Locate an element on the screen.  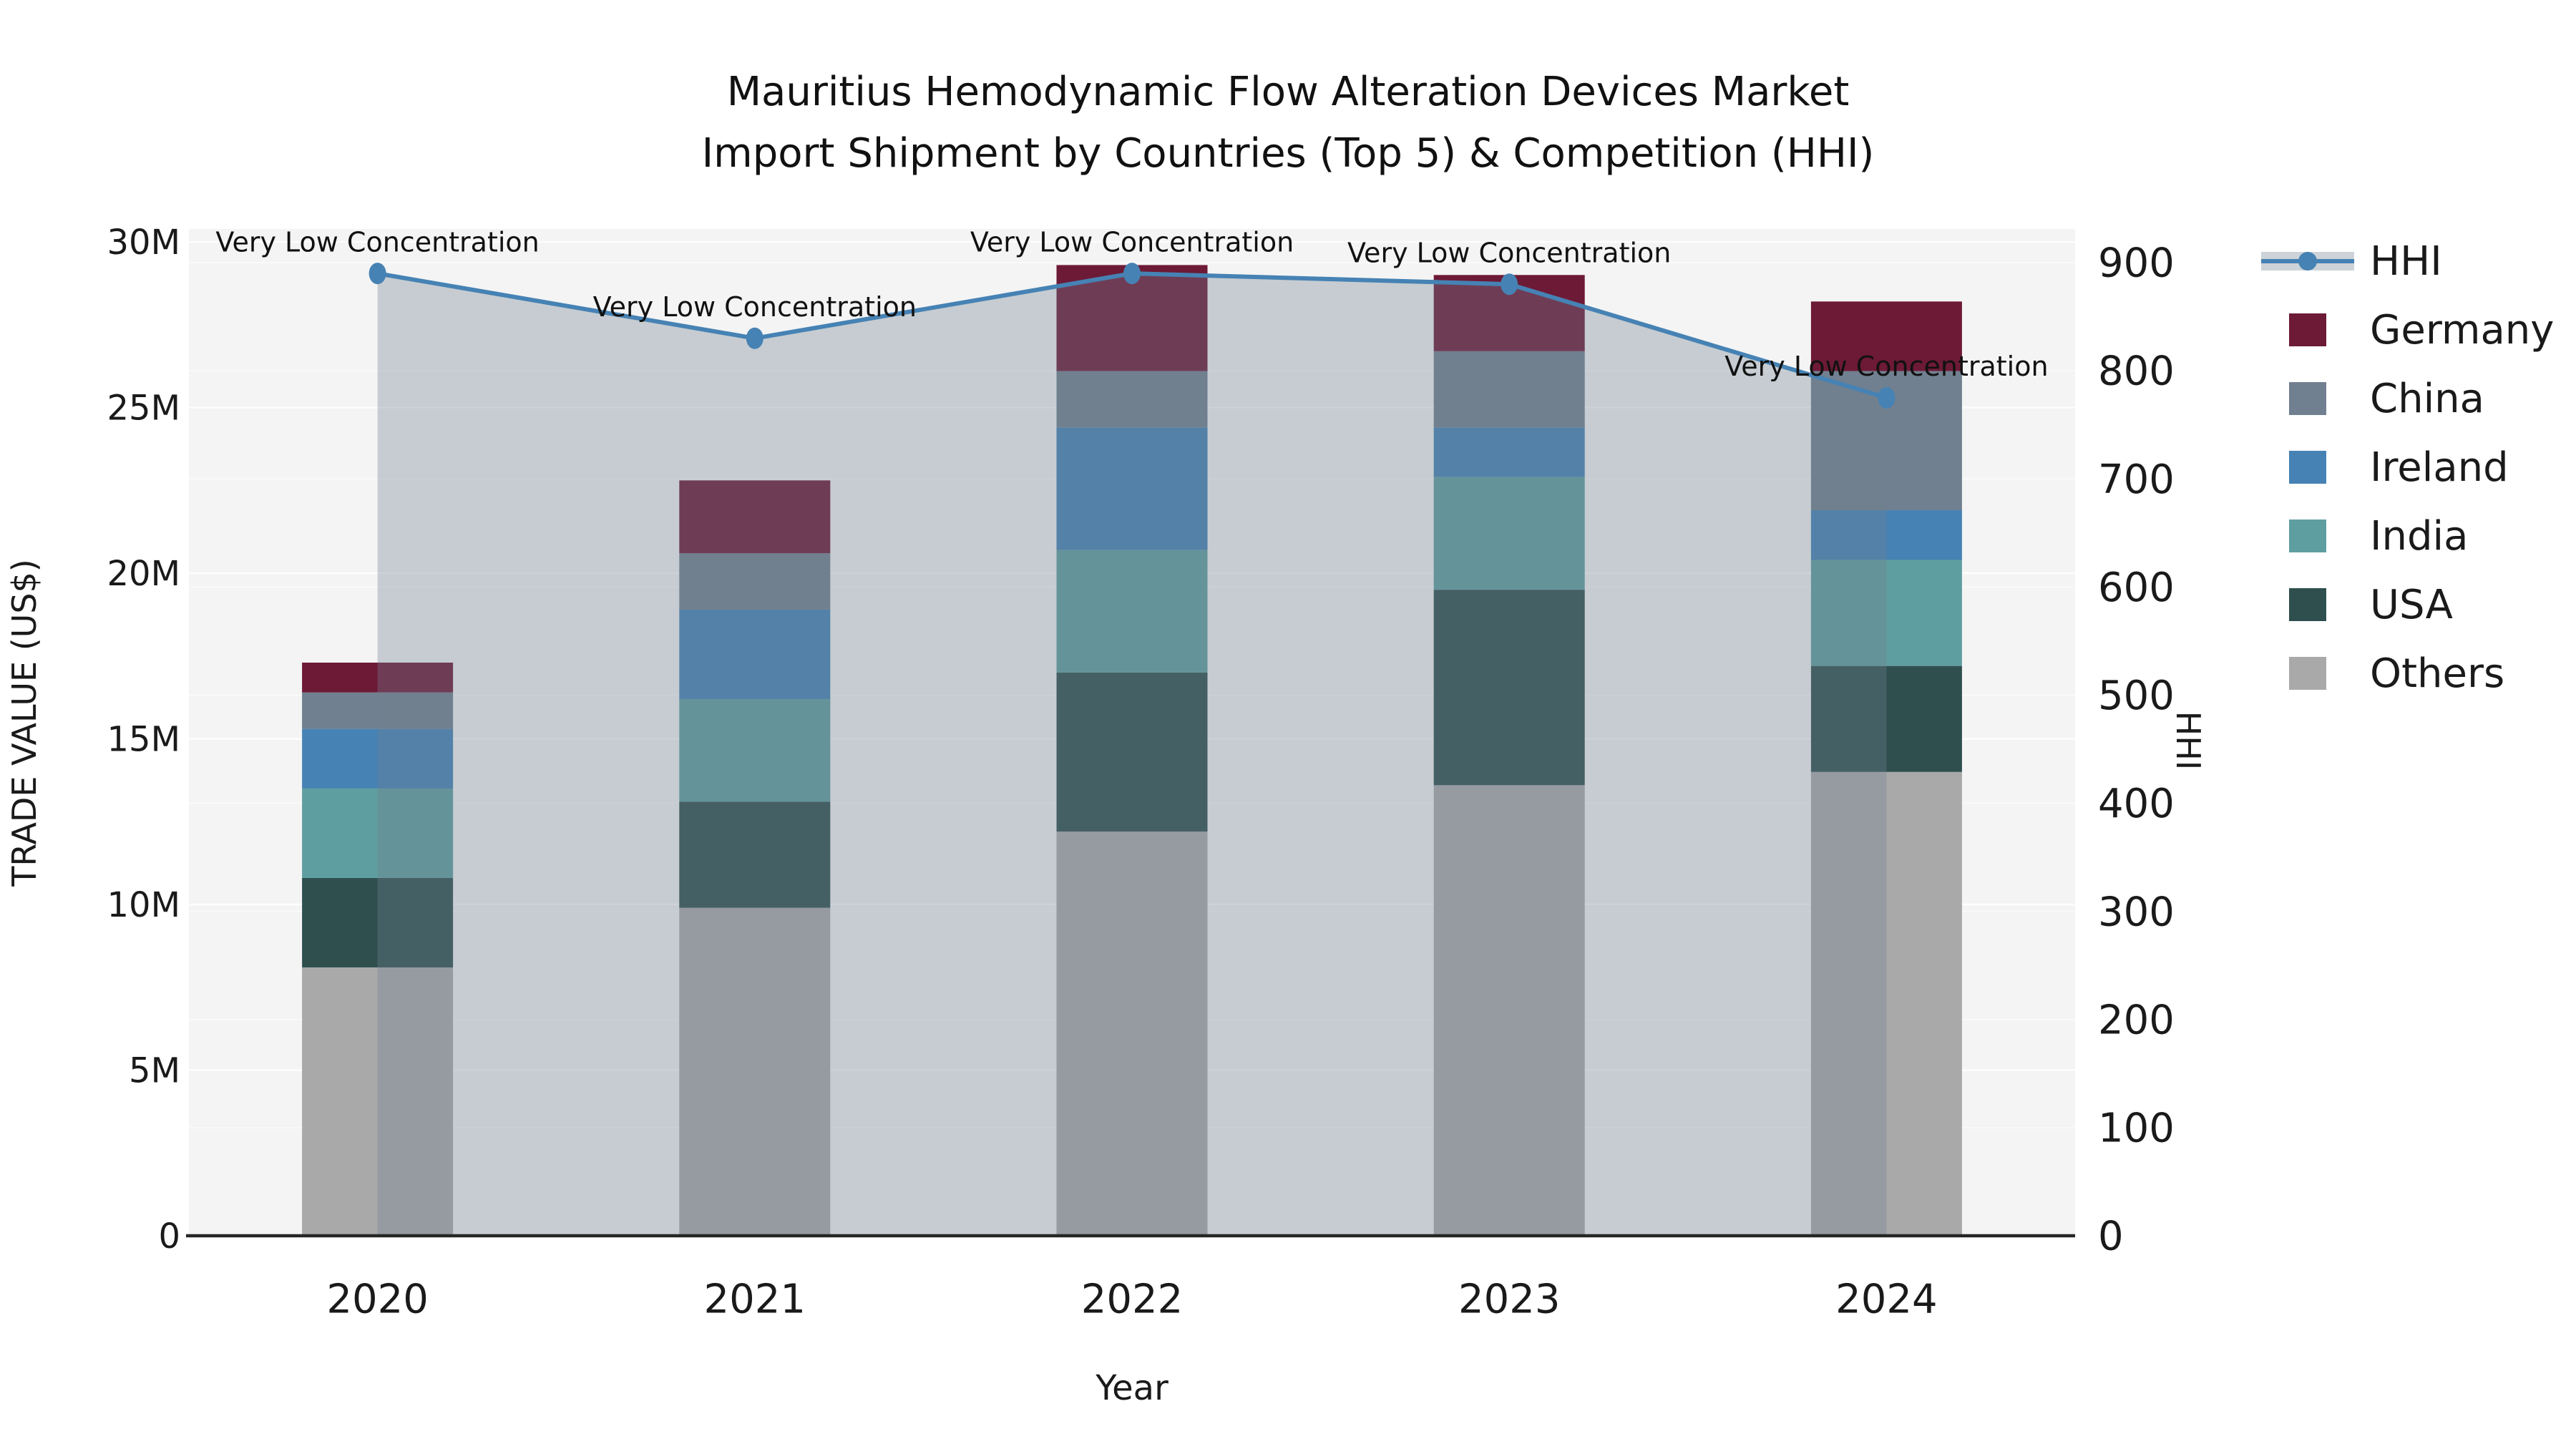
bar-segment-2020-germany is located at coordinates (378, 678).